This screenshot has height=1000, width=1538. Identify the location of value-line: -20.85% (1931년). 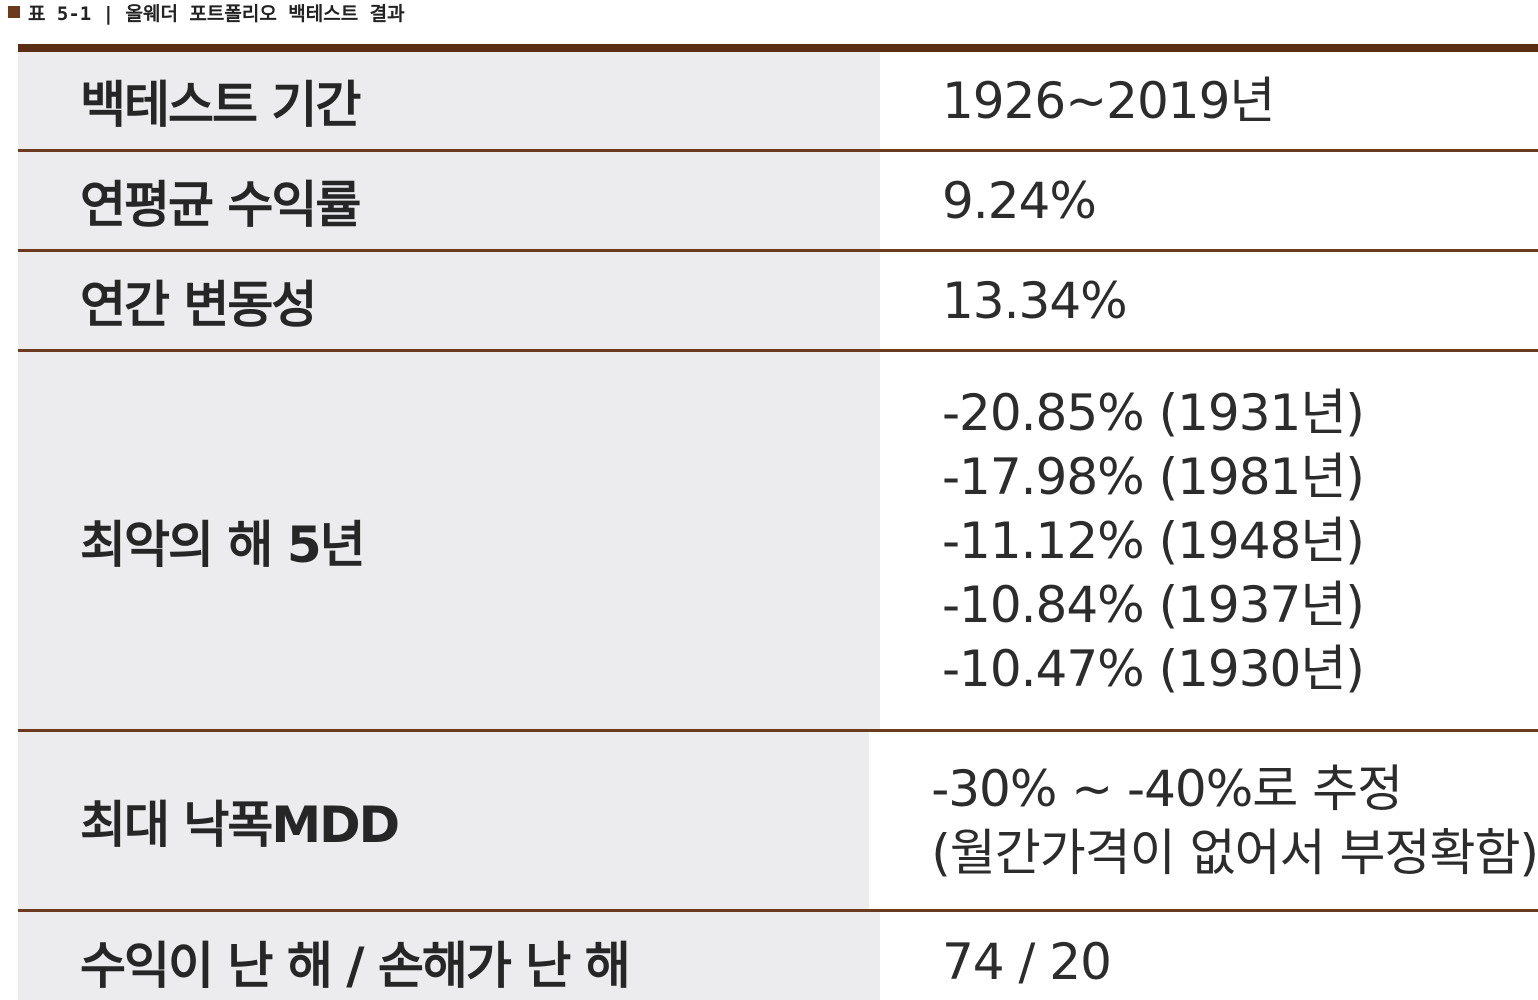
(1153, 412).